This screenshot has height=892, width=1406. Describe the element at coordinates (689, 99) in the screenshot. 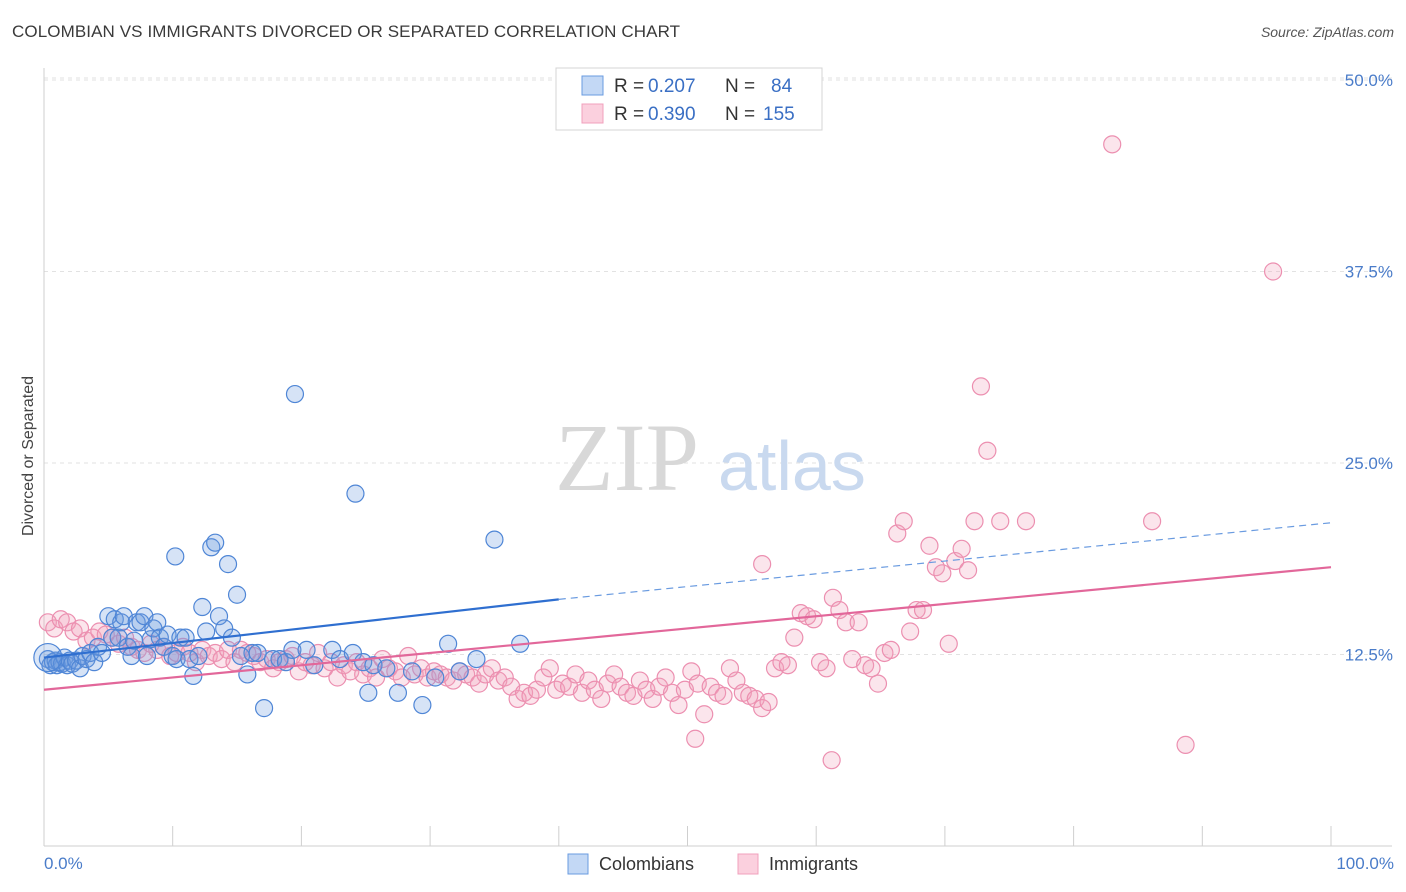

I see `legend: R = 0.207 N = 84 R = 0.390 N = 155` at that location.